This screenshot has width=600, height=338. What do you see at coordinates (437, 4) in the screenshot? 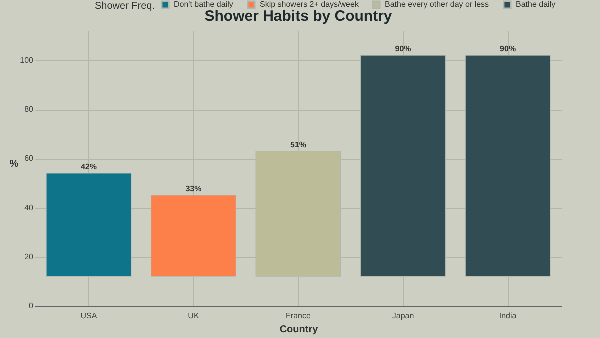
I see `legend-label: Bathe every other day or less` at bounding box center [437, 4].